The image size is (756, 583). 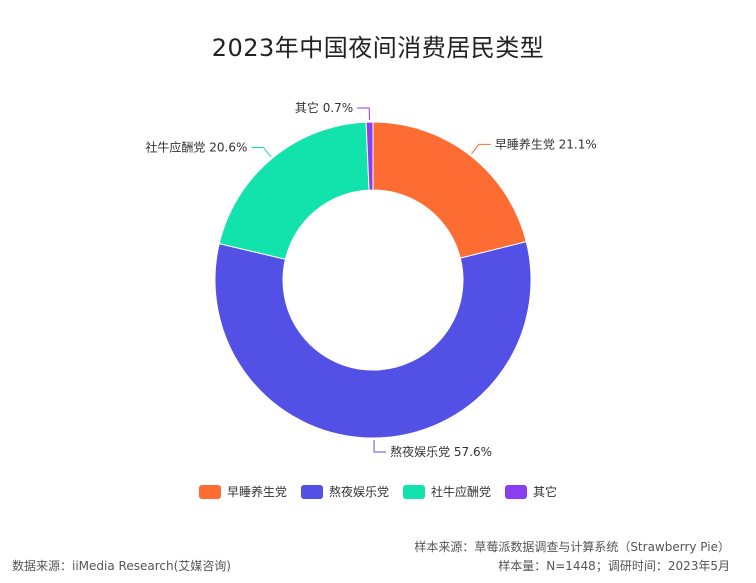 What do you see at coordinates (363, 114) in the screenshot?
I see `leader-line-other` at bounding box center [363, 114].